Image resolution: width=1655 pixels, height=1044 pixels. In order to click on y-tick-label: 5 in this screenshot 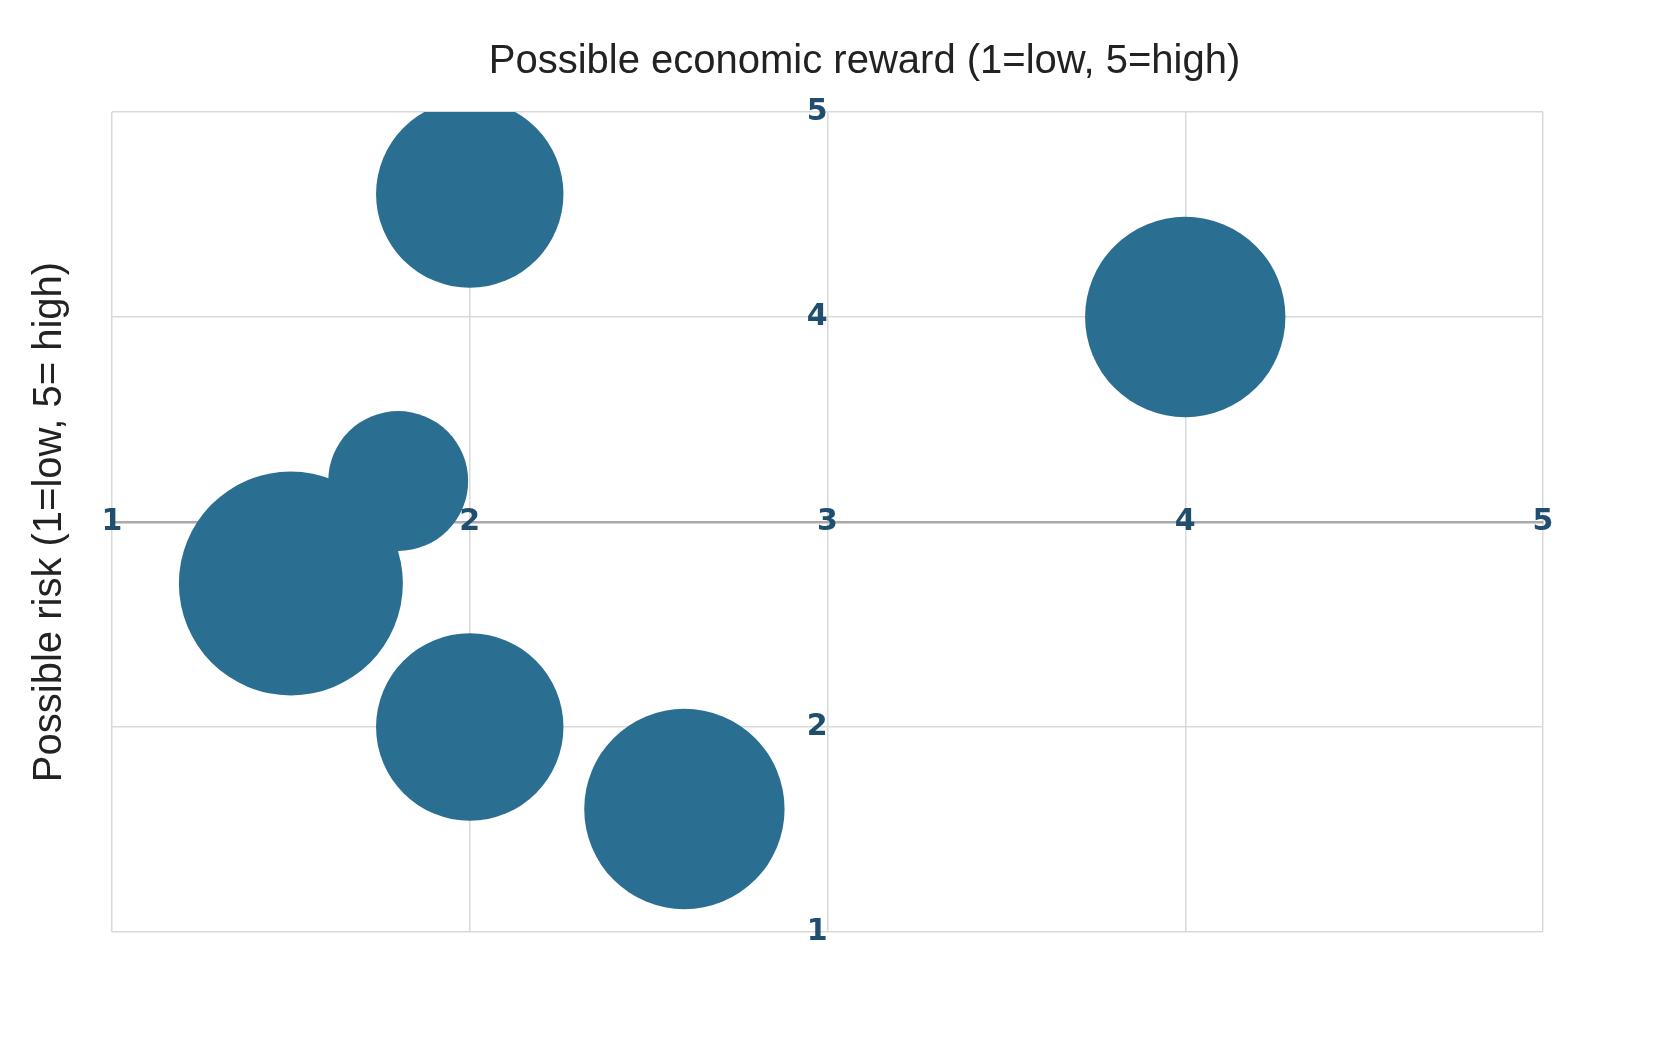, I will do `click(817, 109)`.